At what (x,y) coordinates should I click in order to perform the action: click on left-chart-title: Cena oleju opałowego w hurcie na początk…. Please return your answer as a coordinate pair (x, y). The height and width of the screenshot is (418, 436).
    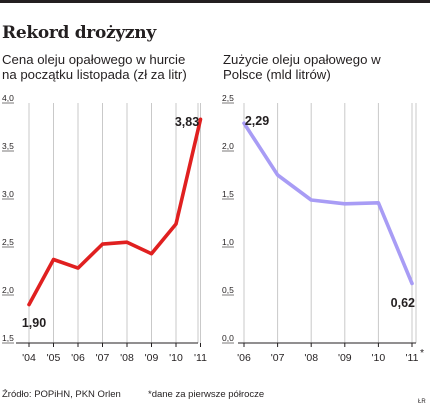
    Looking at the image, I should click on (94, 67).